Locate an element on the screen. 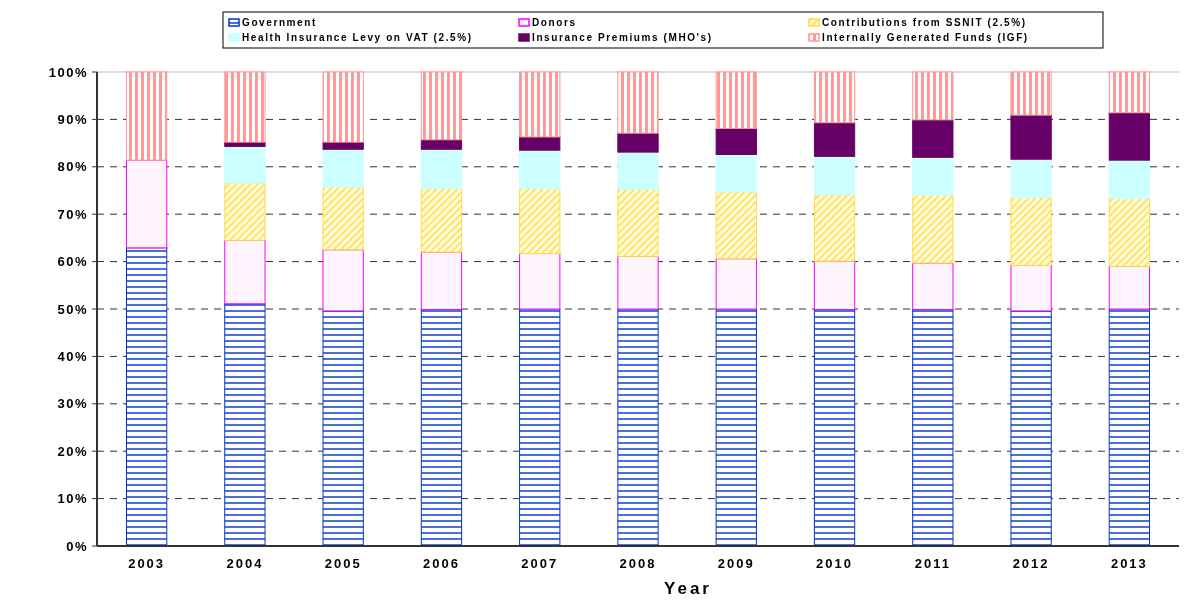 The height and width of the screenshot is (604, 1197). y-tick-label: 60% is located at coordinates (72, 262).